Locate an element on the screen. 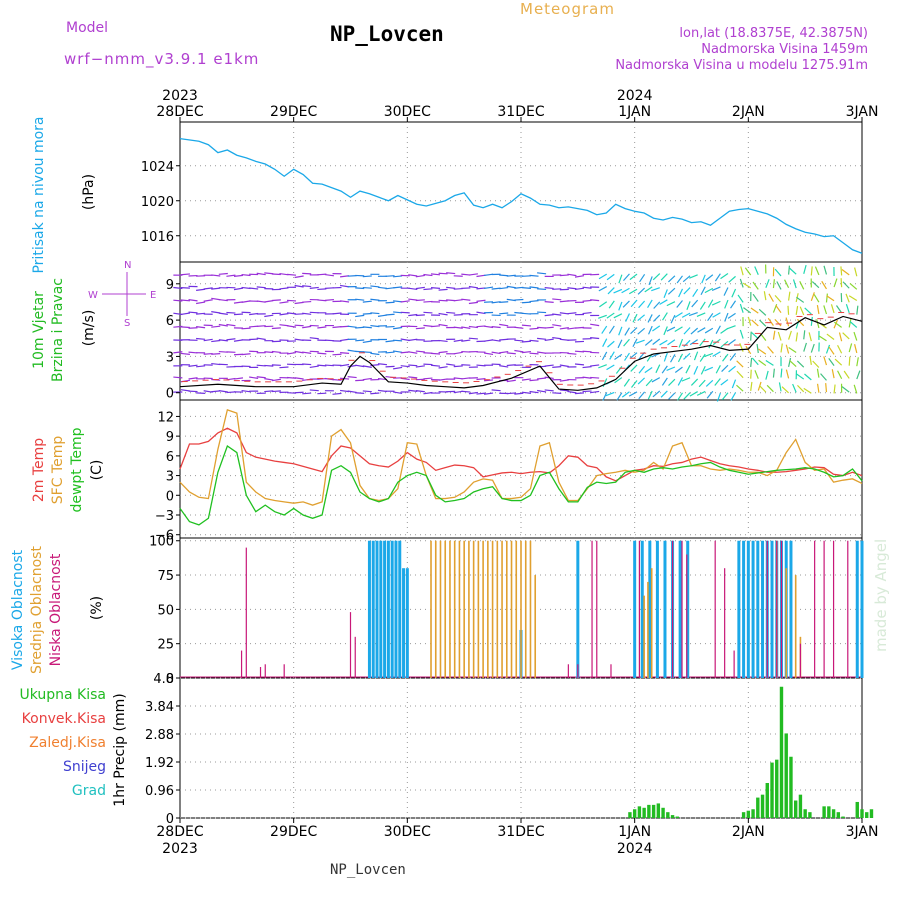 This screenshot has width=900, height=900. lonlat-info: lon,lat (18.8375E, 42.3875N) is located at coordinates (773, 33).